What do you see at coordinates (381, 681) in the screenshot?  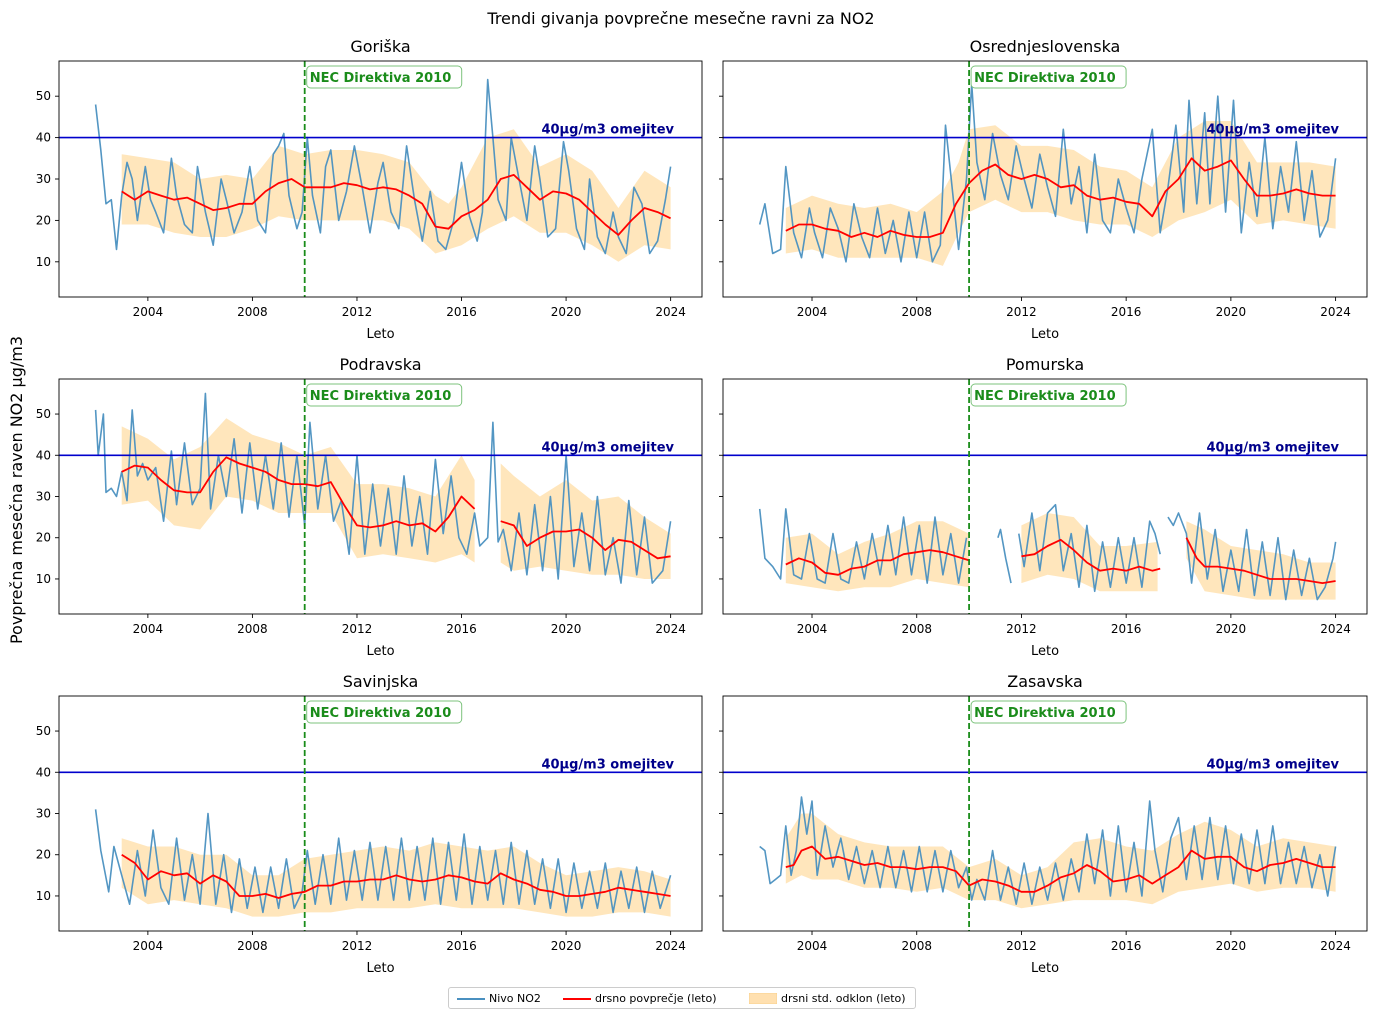 I see `panel-title: Savinjska` at bounding box center [381, 681].